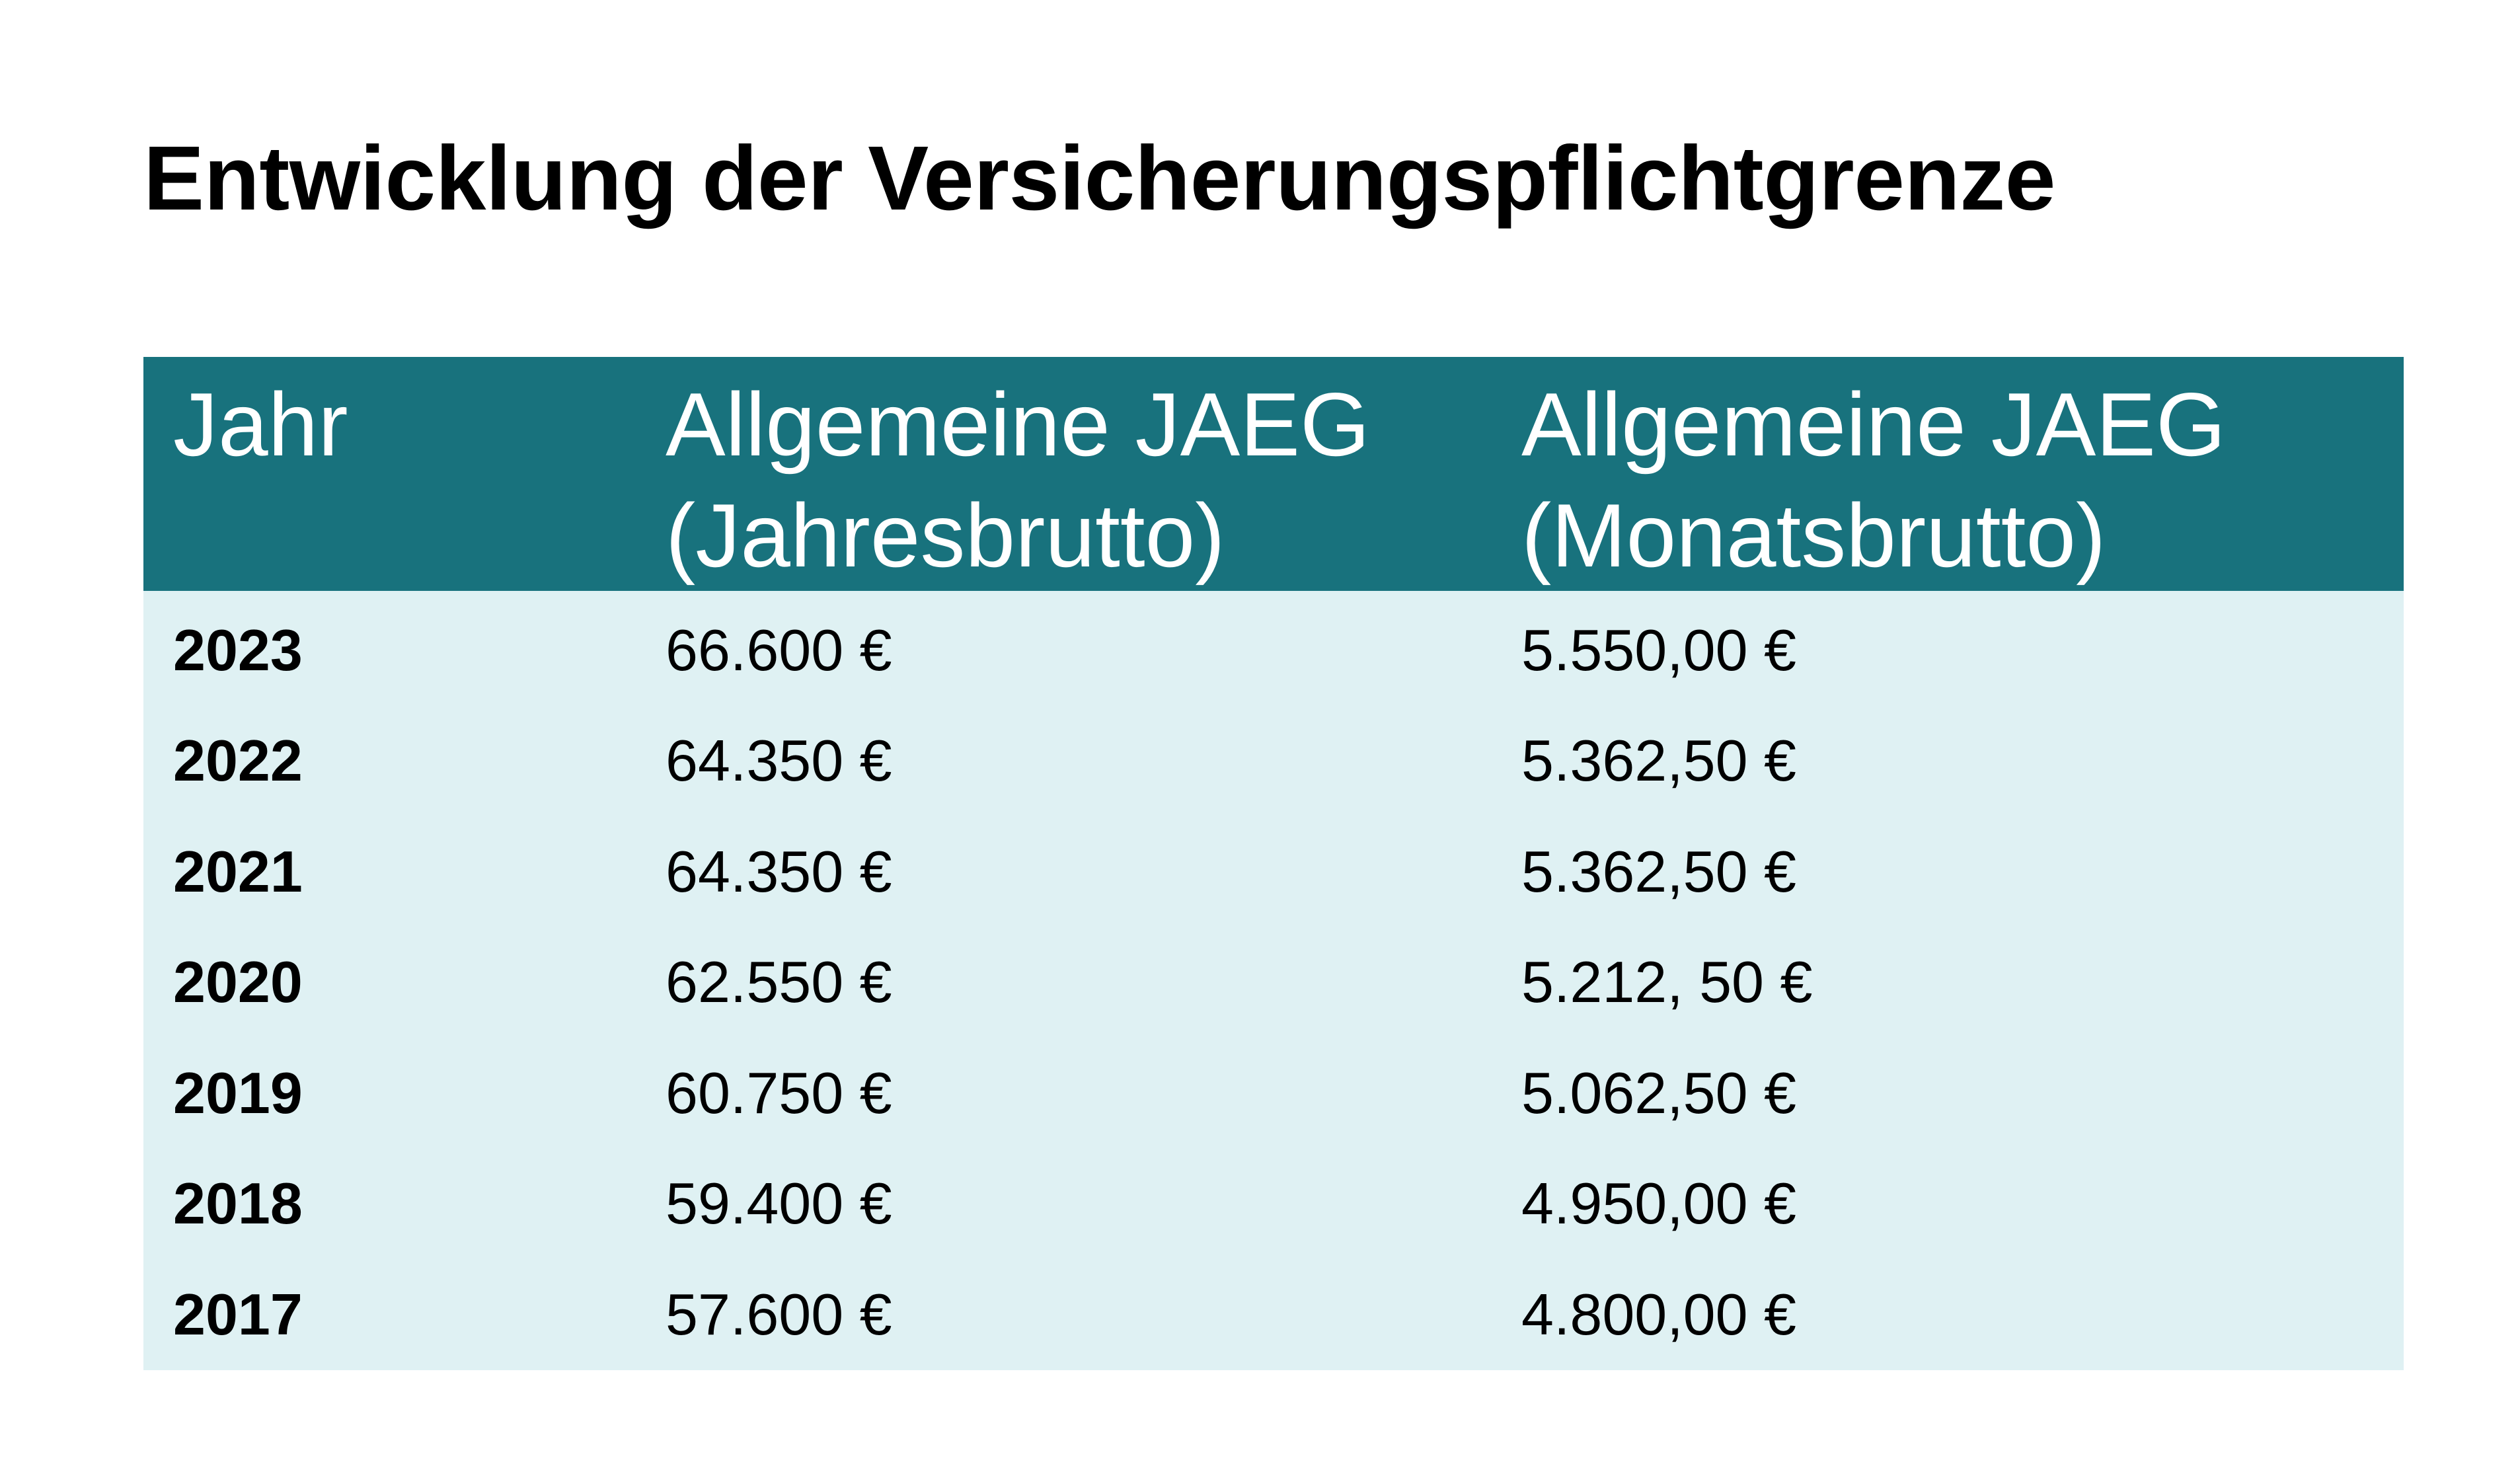 Image resolution: width=2520 pixels, height=1468 pixels. Describe the element at coordinates (238, 1204) in the screenshot. I see `cell-year: 2018` at that location.